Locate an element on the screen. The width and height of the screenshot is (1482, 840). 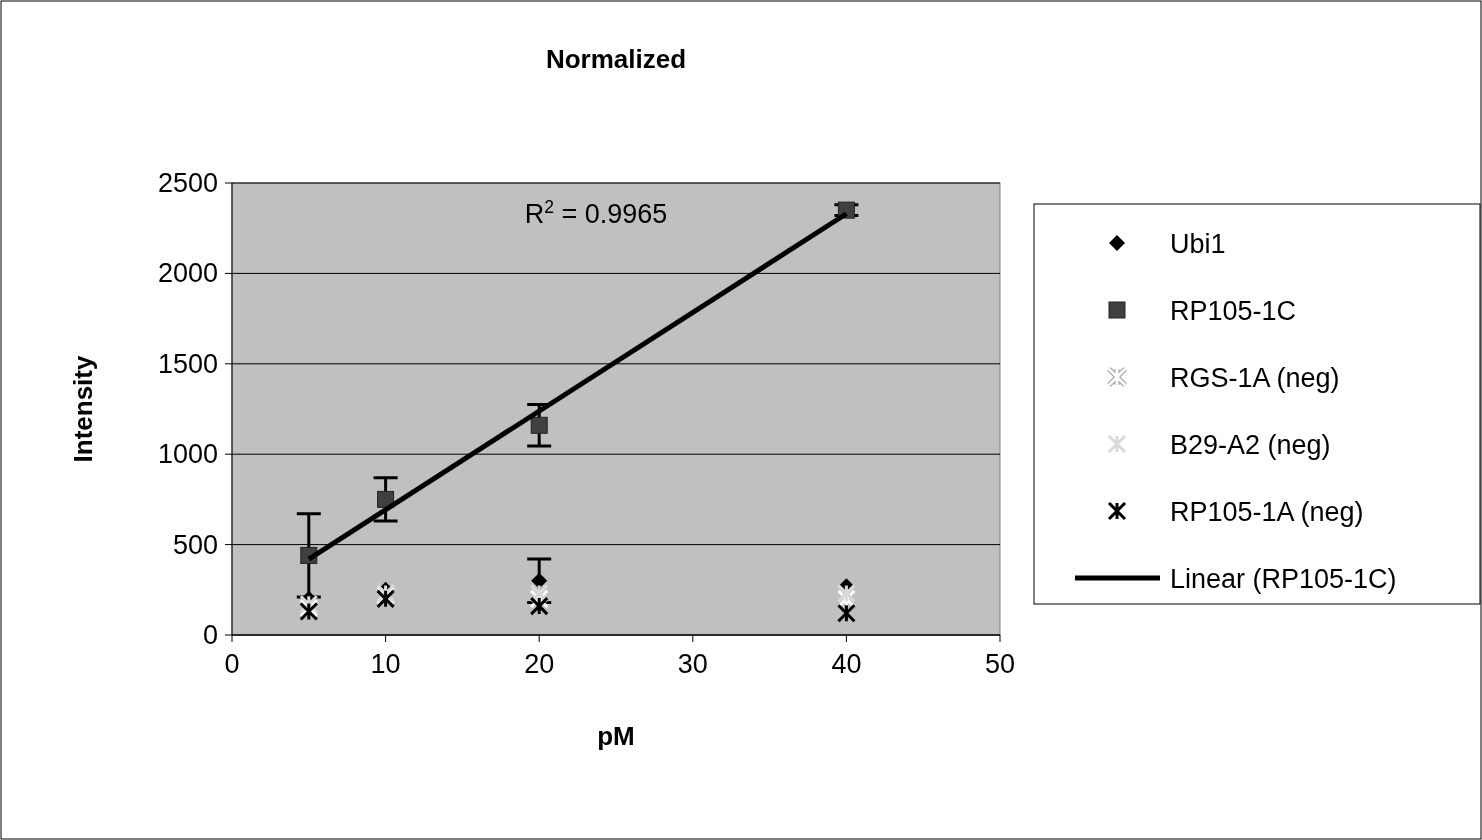
y-axis-title: Intensity is located at coordinates (83, 409).